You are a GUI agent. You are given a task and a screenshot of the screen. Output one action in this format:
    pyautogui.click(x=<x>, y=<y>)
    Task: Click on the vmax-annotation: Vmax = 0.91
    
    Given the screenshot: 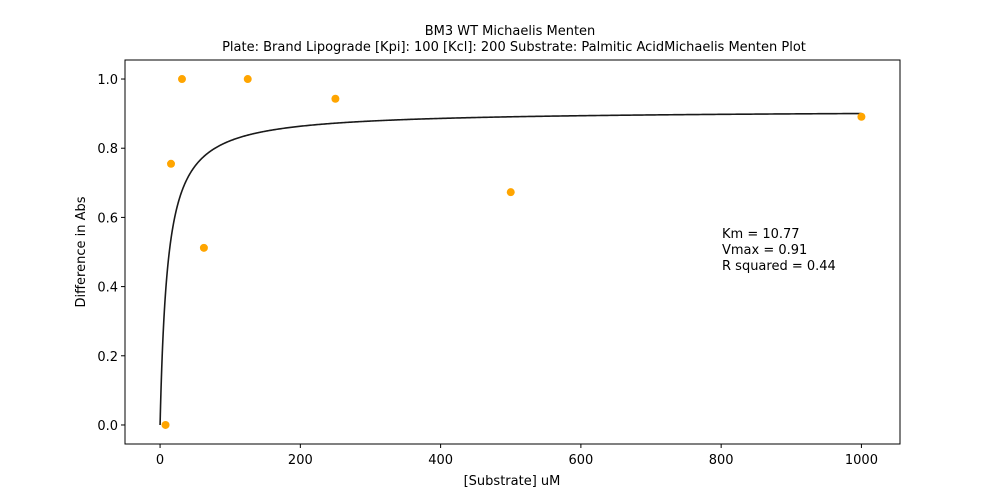 What is the action you would take?
    pyautogui.click(x=764, y=250)
    